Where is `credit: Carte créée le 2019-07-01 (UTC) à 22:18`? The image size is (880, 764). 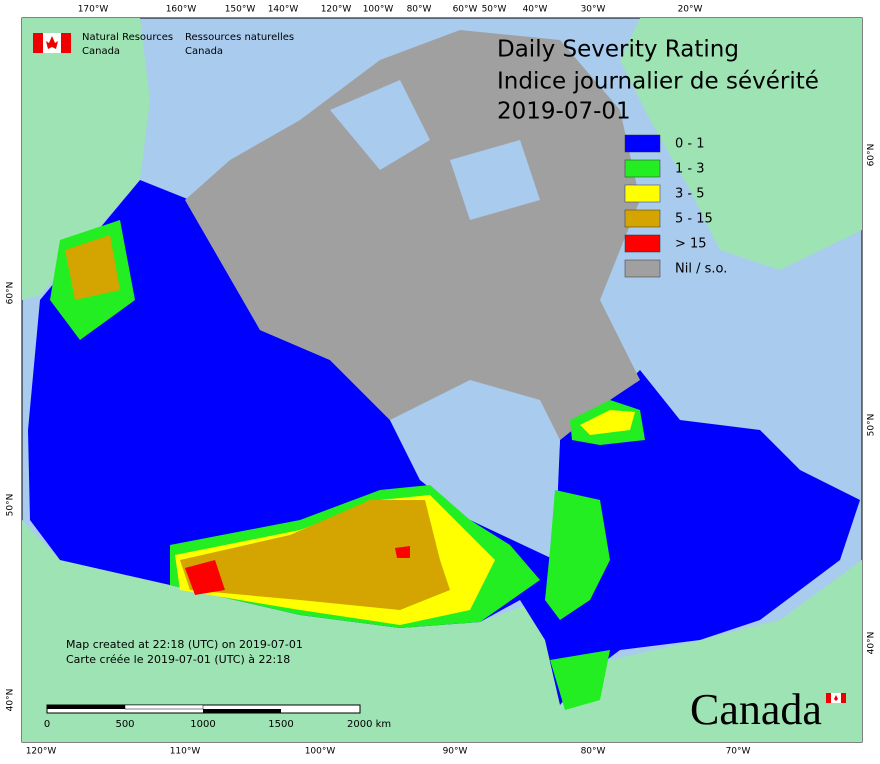 credit: Carte créée le 2019-07-01 (UTC) à 22:18 is located at coordinates (178, 659).